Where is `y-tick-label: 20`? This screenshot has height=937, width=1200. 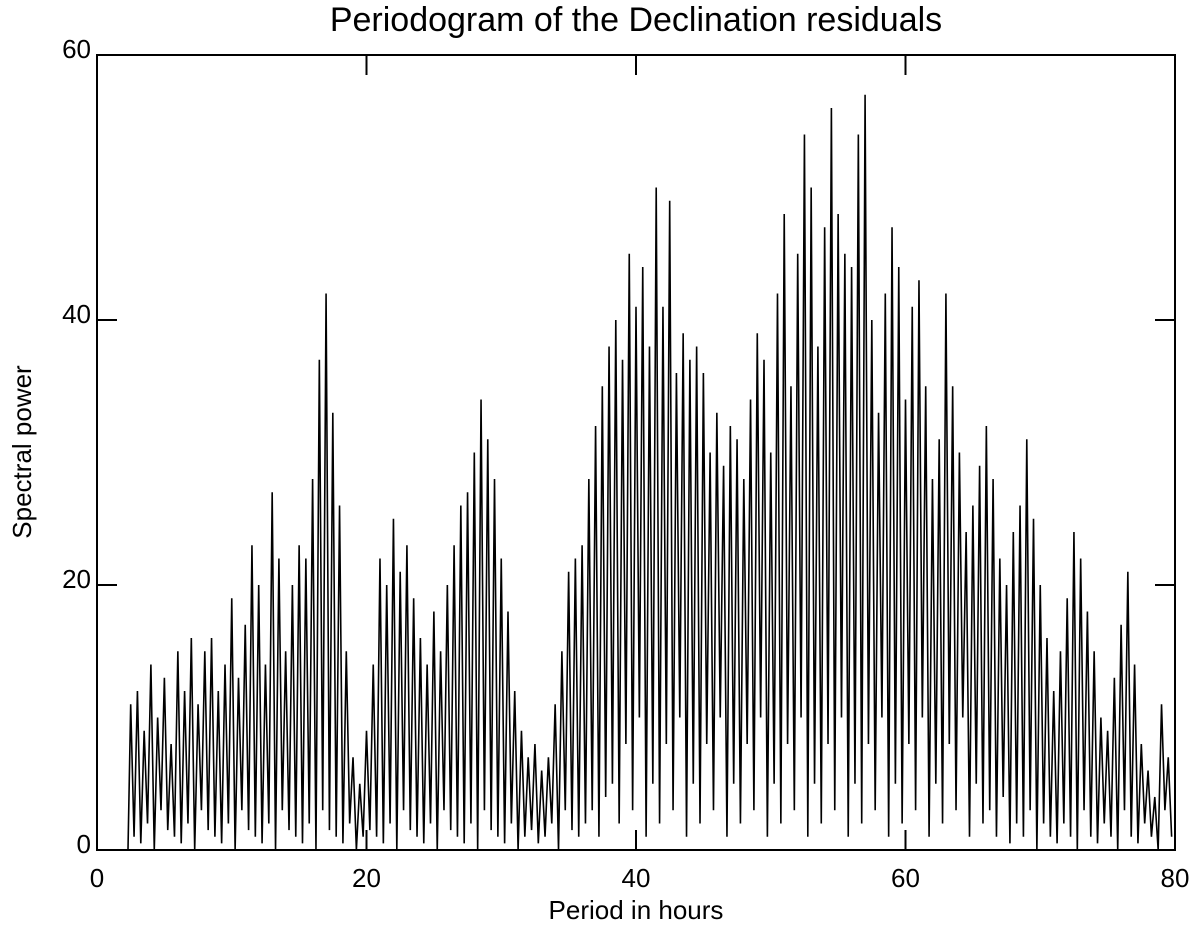 y-tick-label: 20 is located at coordinates (76, 579).